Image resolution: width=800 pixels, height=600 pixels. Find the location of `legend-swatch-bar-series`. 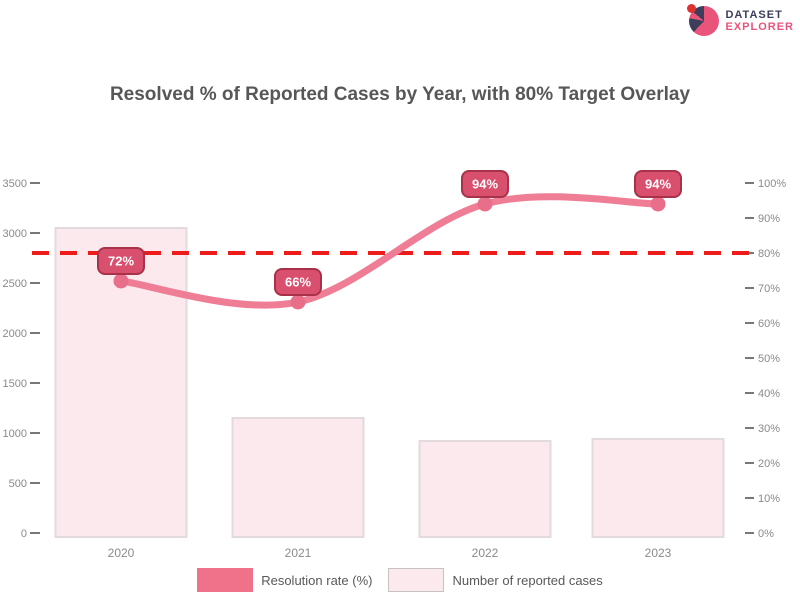

legend-swatch-bar-series is located at coordinates (416, 580).